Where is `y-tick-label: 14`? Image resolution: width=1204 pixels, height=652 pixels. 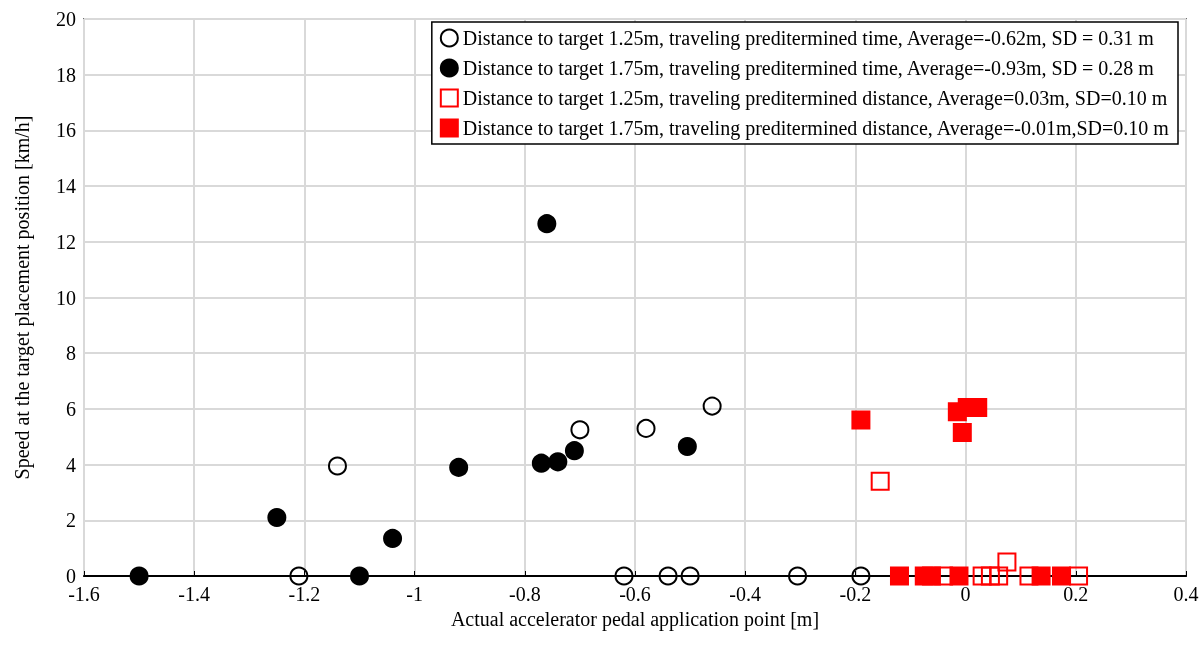
y-tick-label: 14 is located at coordinates (66, 186).